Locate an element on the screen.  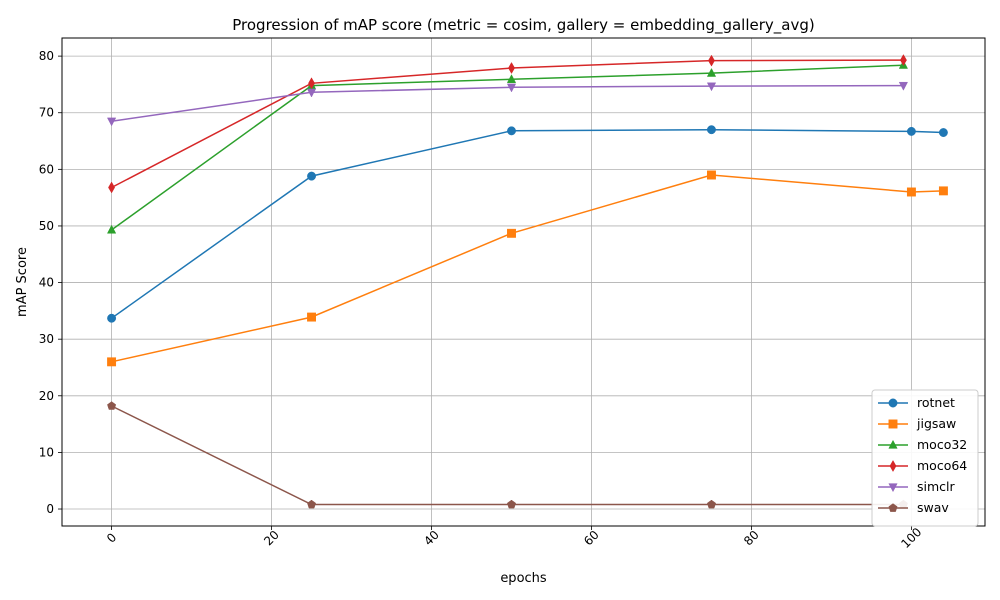
series-swav is located at coordinates (507, 455).